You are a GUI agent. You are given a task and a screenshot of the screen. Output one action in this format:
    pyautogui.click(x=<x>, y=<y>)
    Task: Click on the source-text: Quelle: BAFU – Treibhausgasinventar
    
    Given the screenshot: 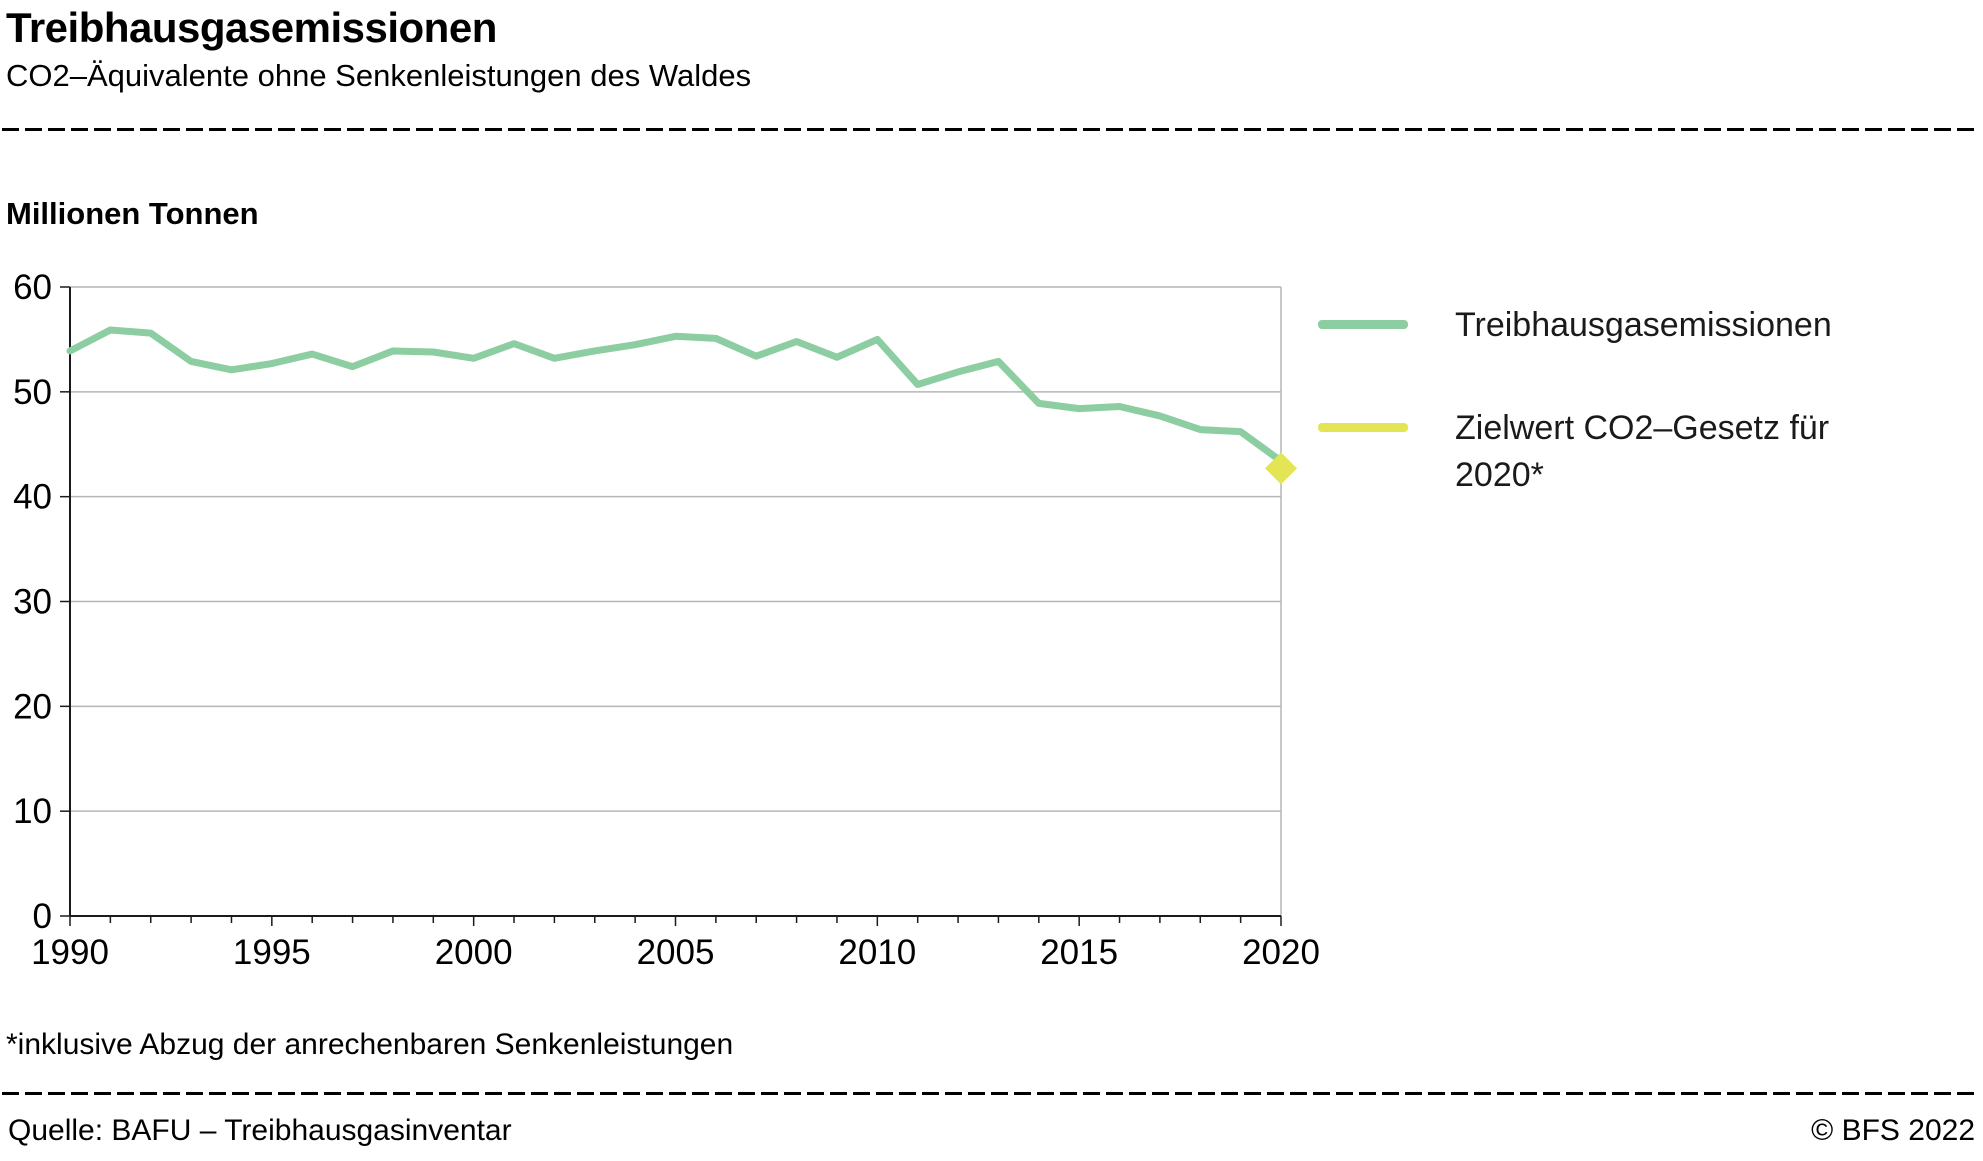 What is the action you would take?
    pyautogui.click(x=260, y=1130)
    